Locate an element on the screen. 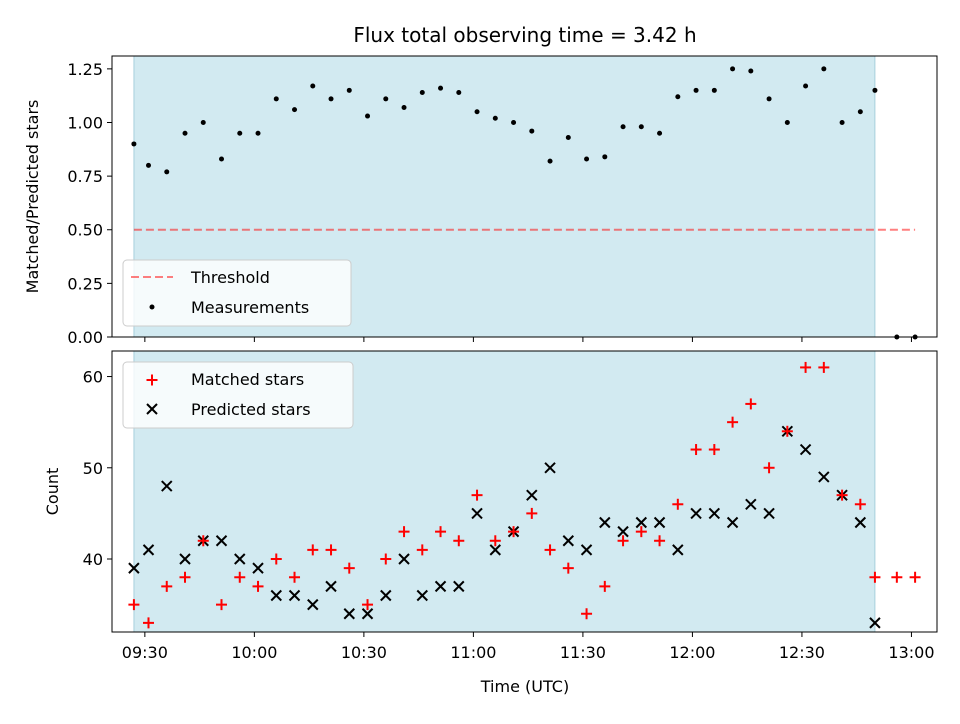 This screenshot has width=960, height=724. x-tick-label: 11:00 is located at coordinates (473, 652).